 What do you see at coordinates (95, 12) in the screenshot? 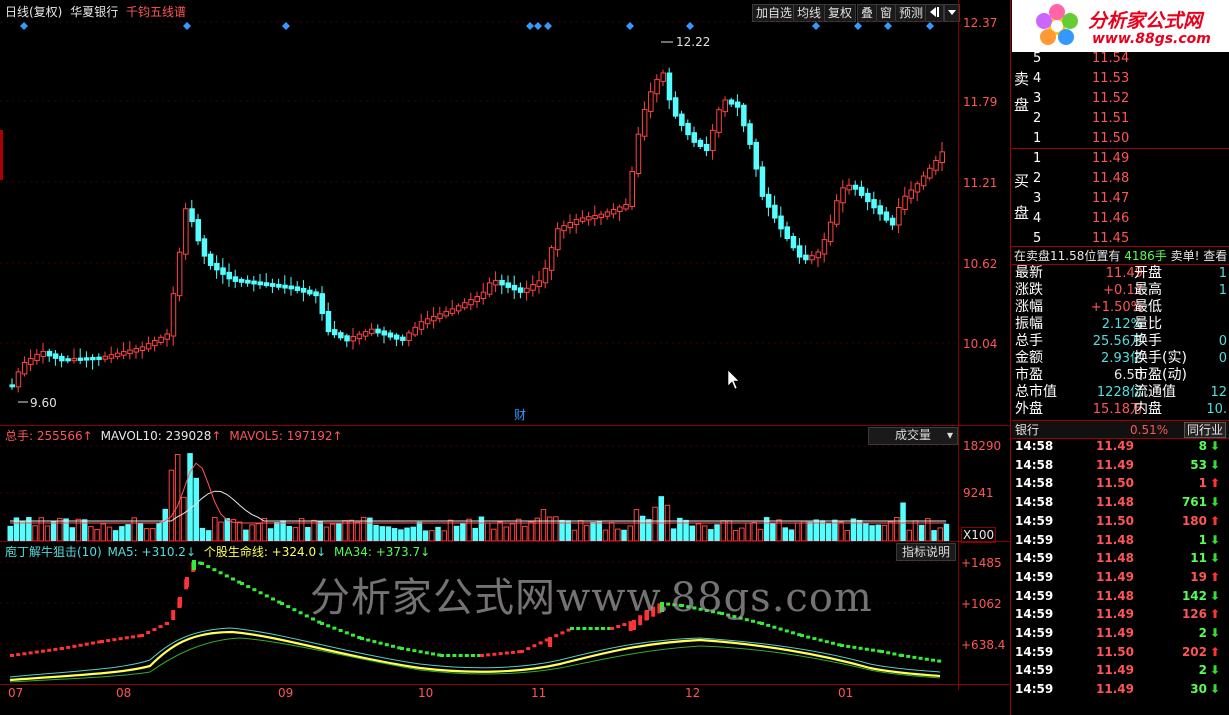
I see `chart-header: 日线(复权) 华夏银行 千钧五线谱` at bounding box center [95, 12].